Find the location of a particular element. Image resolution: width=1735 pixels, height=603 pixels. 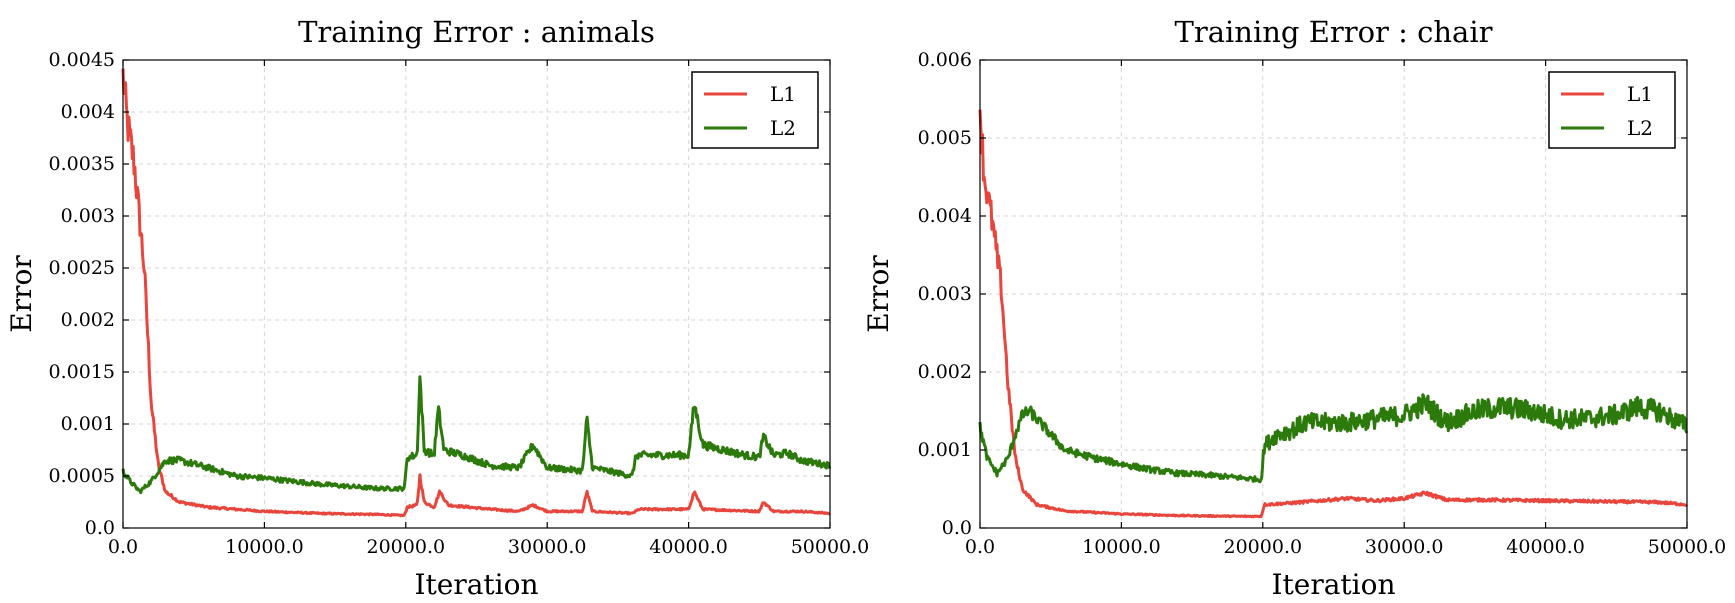

y-tick-label: 0.0005 is located at coordinates (82, 476).